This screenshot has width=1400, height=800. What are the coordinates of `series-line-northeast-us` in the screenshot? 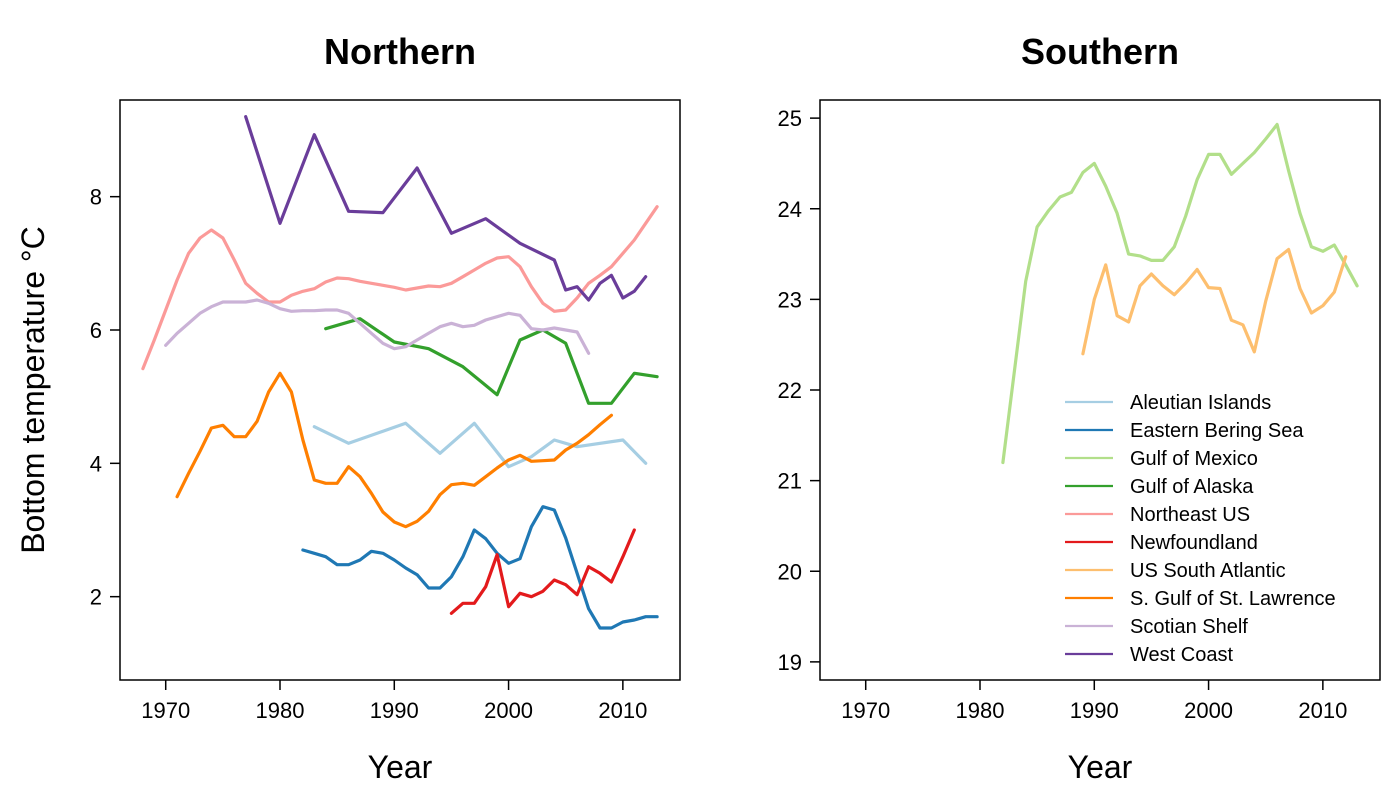 It's located at (400, 288).